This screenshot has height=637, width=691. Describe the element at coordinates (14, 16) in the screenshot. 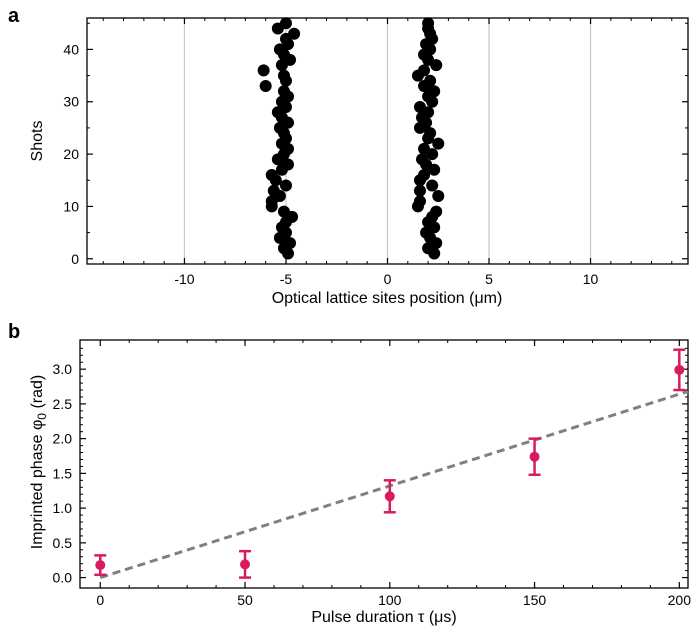

I see `panel-a-letter: a` at that location.